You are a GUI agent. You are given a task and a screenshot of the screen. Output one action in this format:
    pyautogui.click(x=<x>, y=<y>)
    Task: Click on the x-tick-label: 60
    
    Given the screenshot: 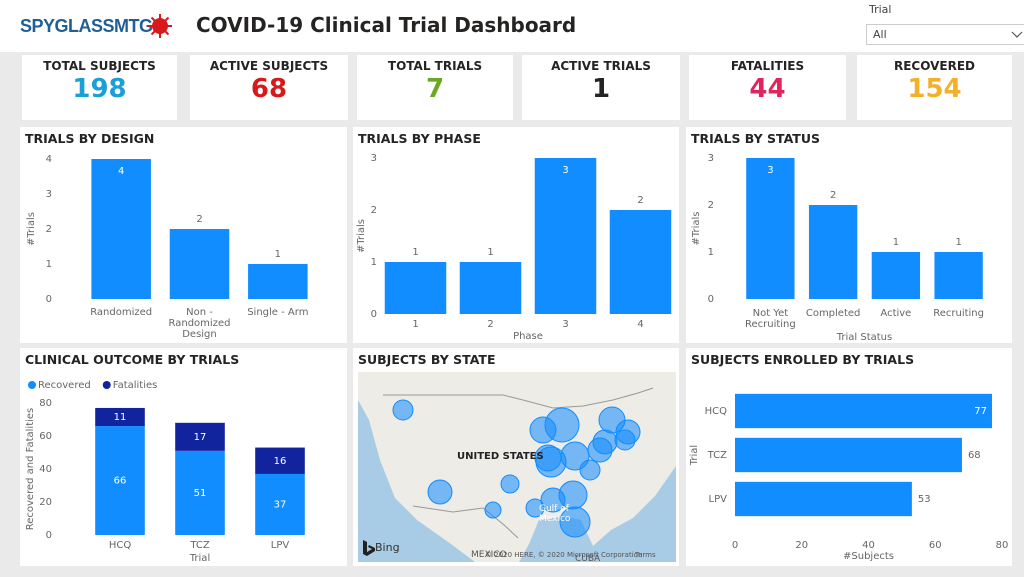 What is the action you would take?
    pyautogui.click(x=935, y=545)
    